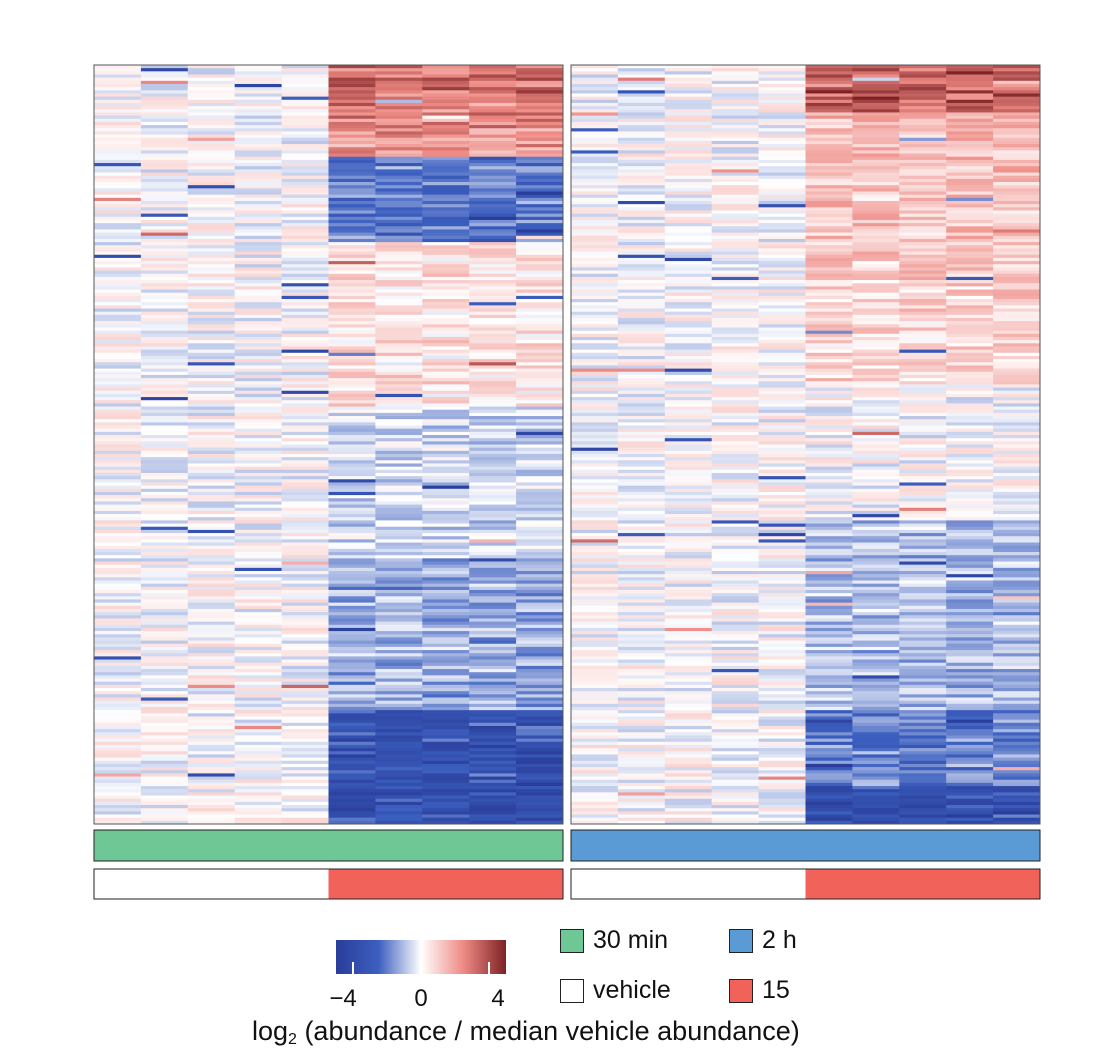 The height and width of the screenshot is (1063, 1117). What do you see at coordinates (876, 884) in the screenshot?
I see `treatment-annotation-cell` at bounding box center [876, 884].